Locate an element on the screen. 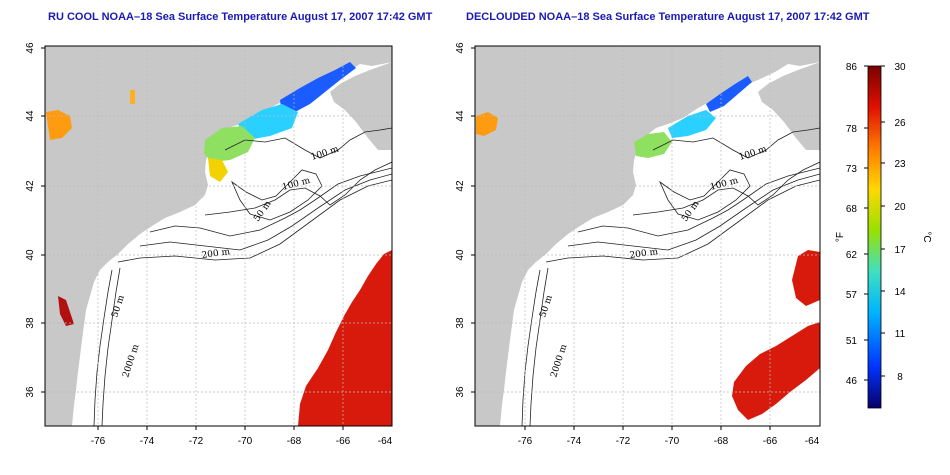  fahrenheit-tick-label: 86 is located at coordinates (852, 67).